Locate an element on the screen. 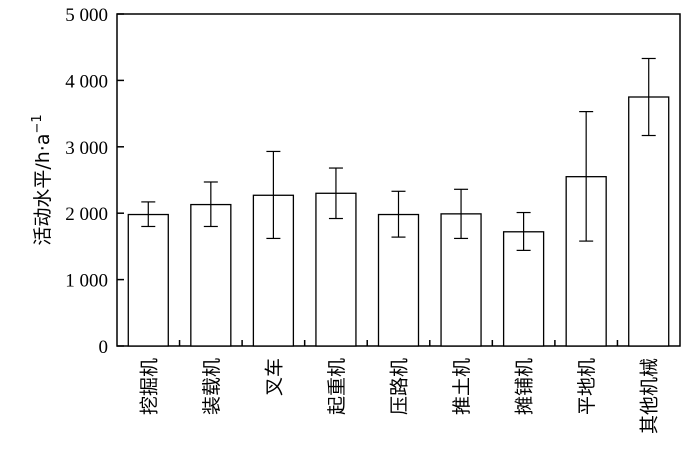 The image size is (700, 454). y-axis-label: 活动水平/h·a−1 is located at coordinates (42, 179).